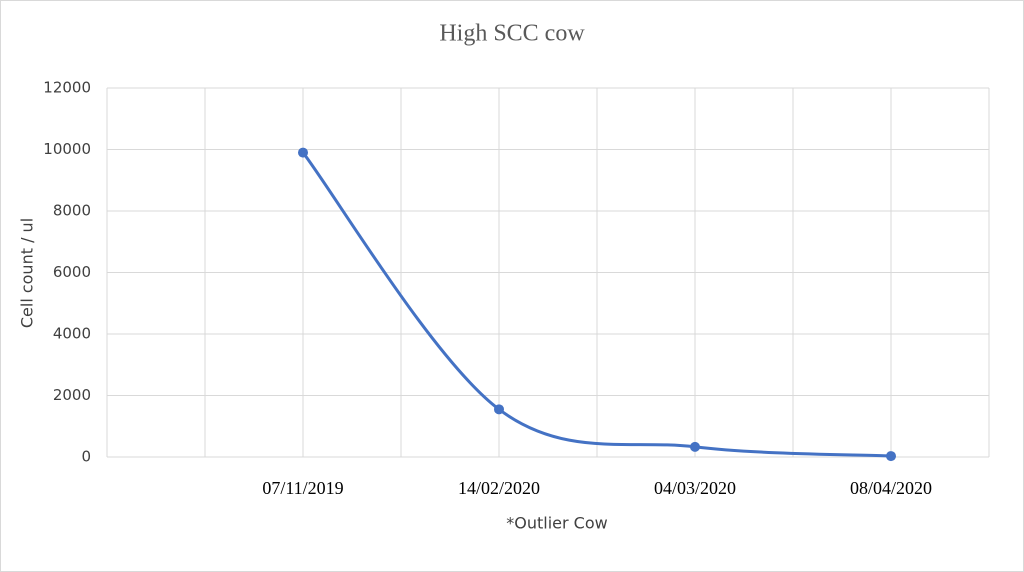 The image size is (1024, 572). Describe the element at coordinates (72, 334) in the screenshot. I see `y-tick-label: 4000` at that location.